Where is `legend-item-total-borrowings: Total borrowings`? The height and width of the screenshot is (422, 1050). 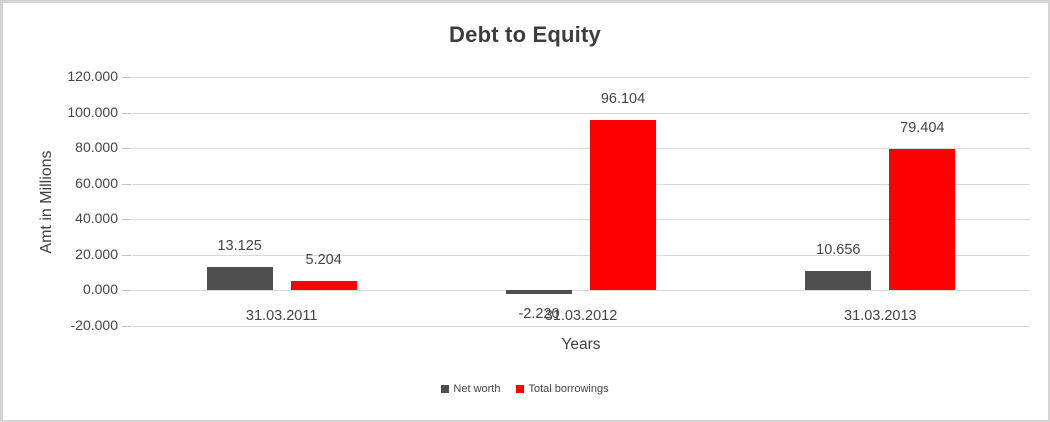
legend-item-total-borrowings: Total borrowings is located at coordinates (562, 389).